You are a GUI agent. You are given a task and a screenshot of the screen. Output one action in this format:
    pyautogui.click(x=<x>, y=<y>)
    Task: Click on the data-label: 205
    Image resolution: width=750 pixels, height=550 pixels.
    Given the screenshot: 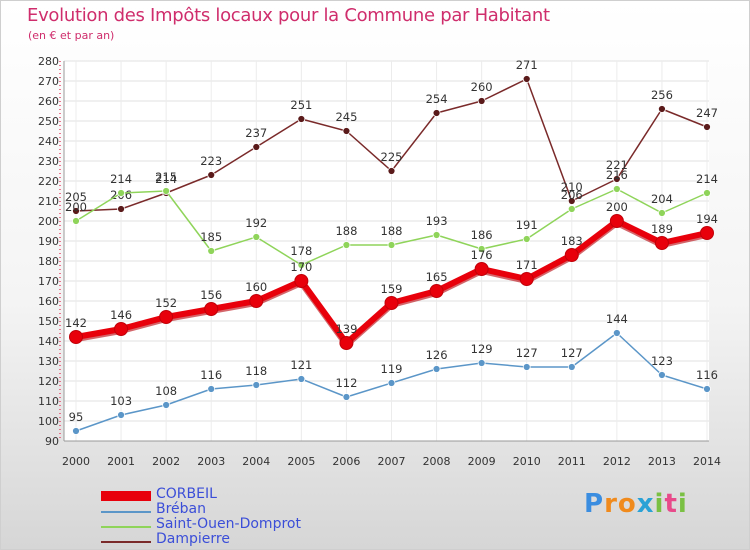 What is the action you would take?
    pyautogui.click(x=76, y=197)
    